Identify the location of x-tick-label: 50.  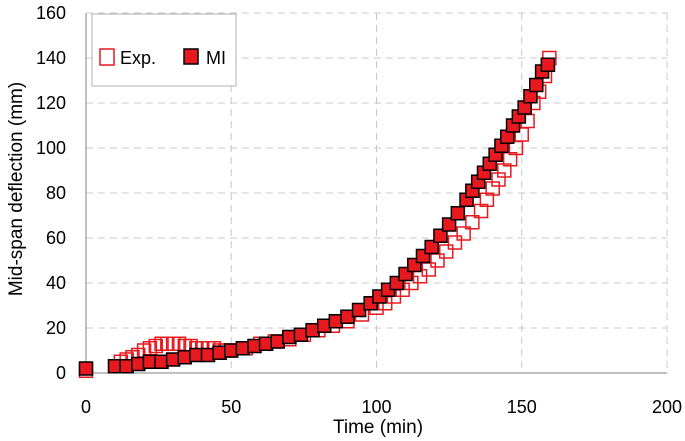
(231, 407).